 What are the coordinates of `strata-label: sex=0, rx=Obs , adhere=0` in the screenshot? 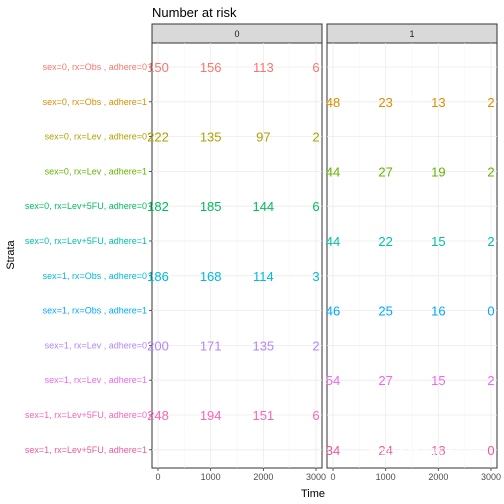 It's located at (95, 67).